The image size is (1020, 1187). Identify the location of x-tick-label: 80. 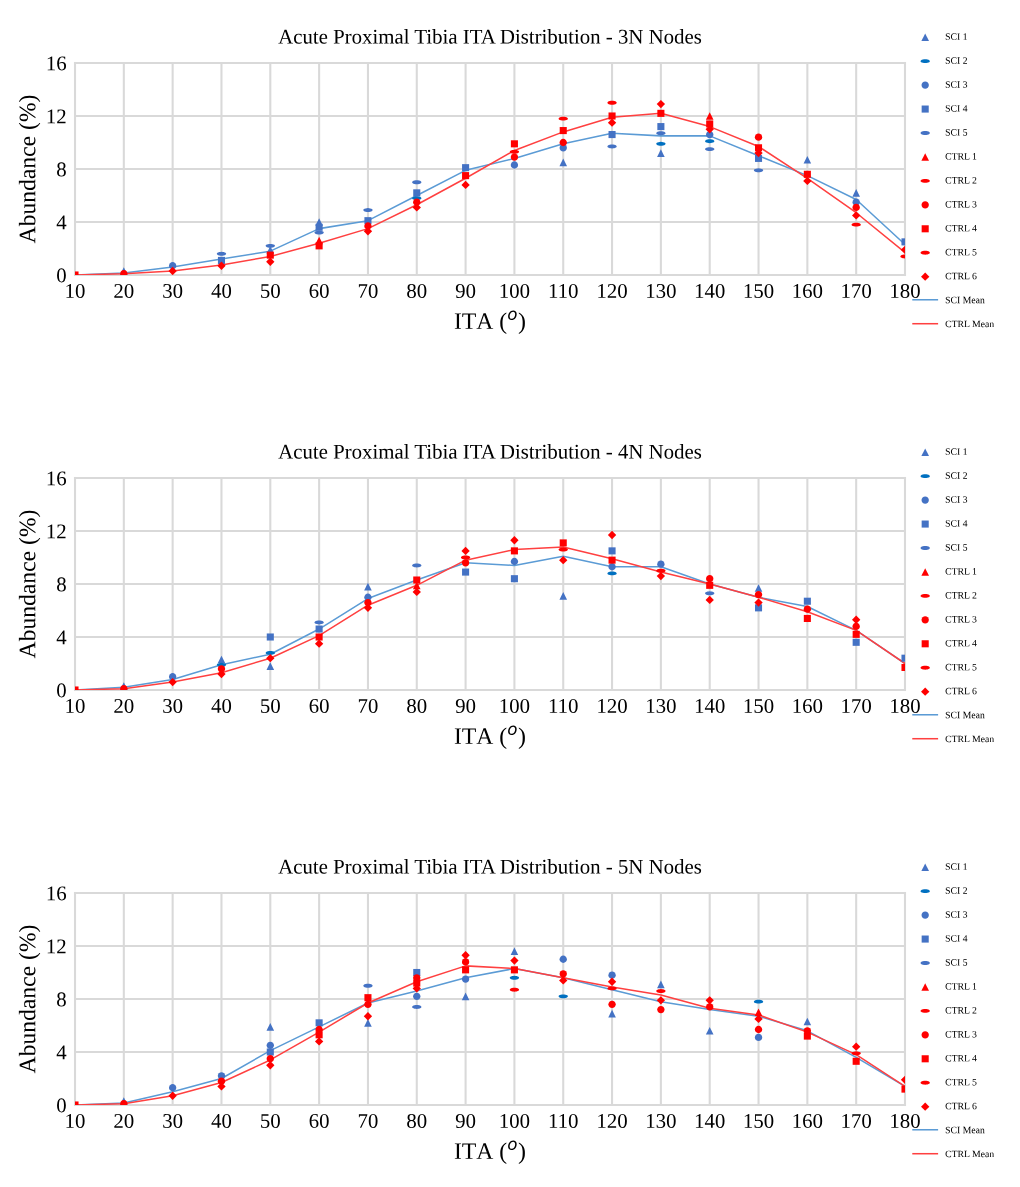
(417, 290).